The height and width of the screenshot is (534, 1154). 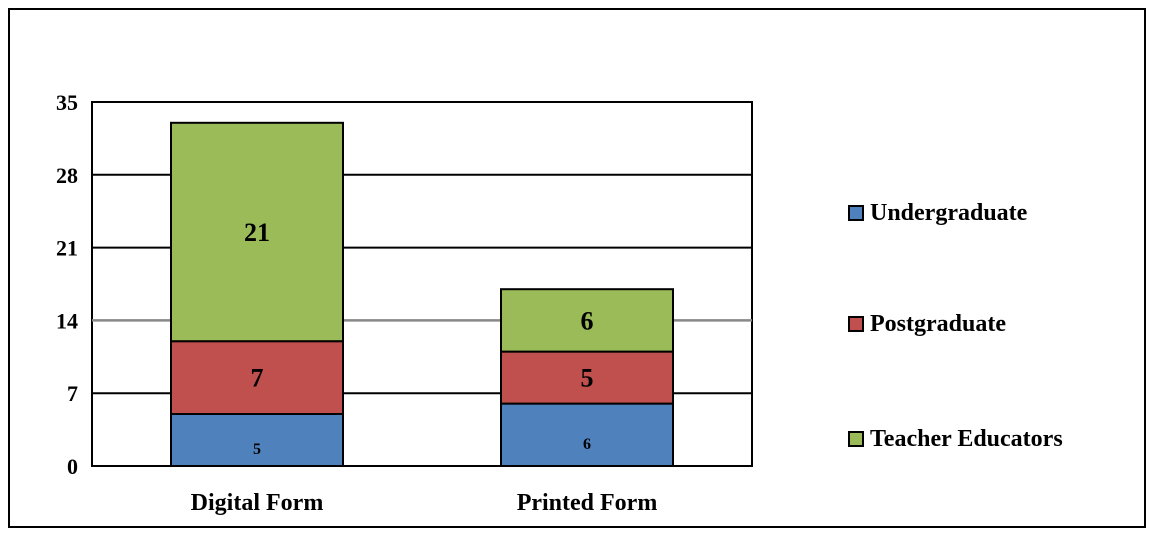 I want to click on legend-label: Teacher Educators, so click(x=966, y=439).